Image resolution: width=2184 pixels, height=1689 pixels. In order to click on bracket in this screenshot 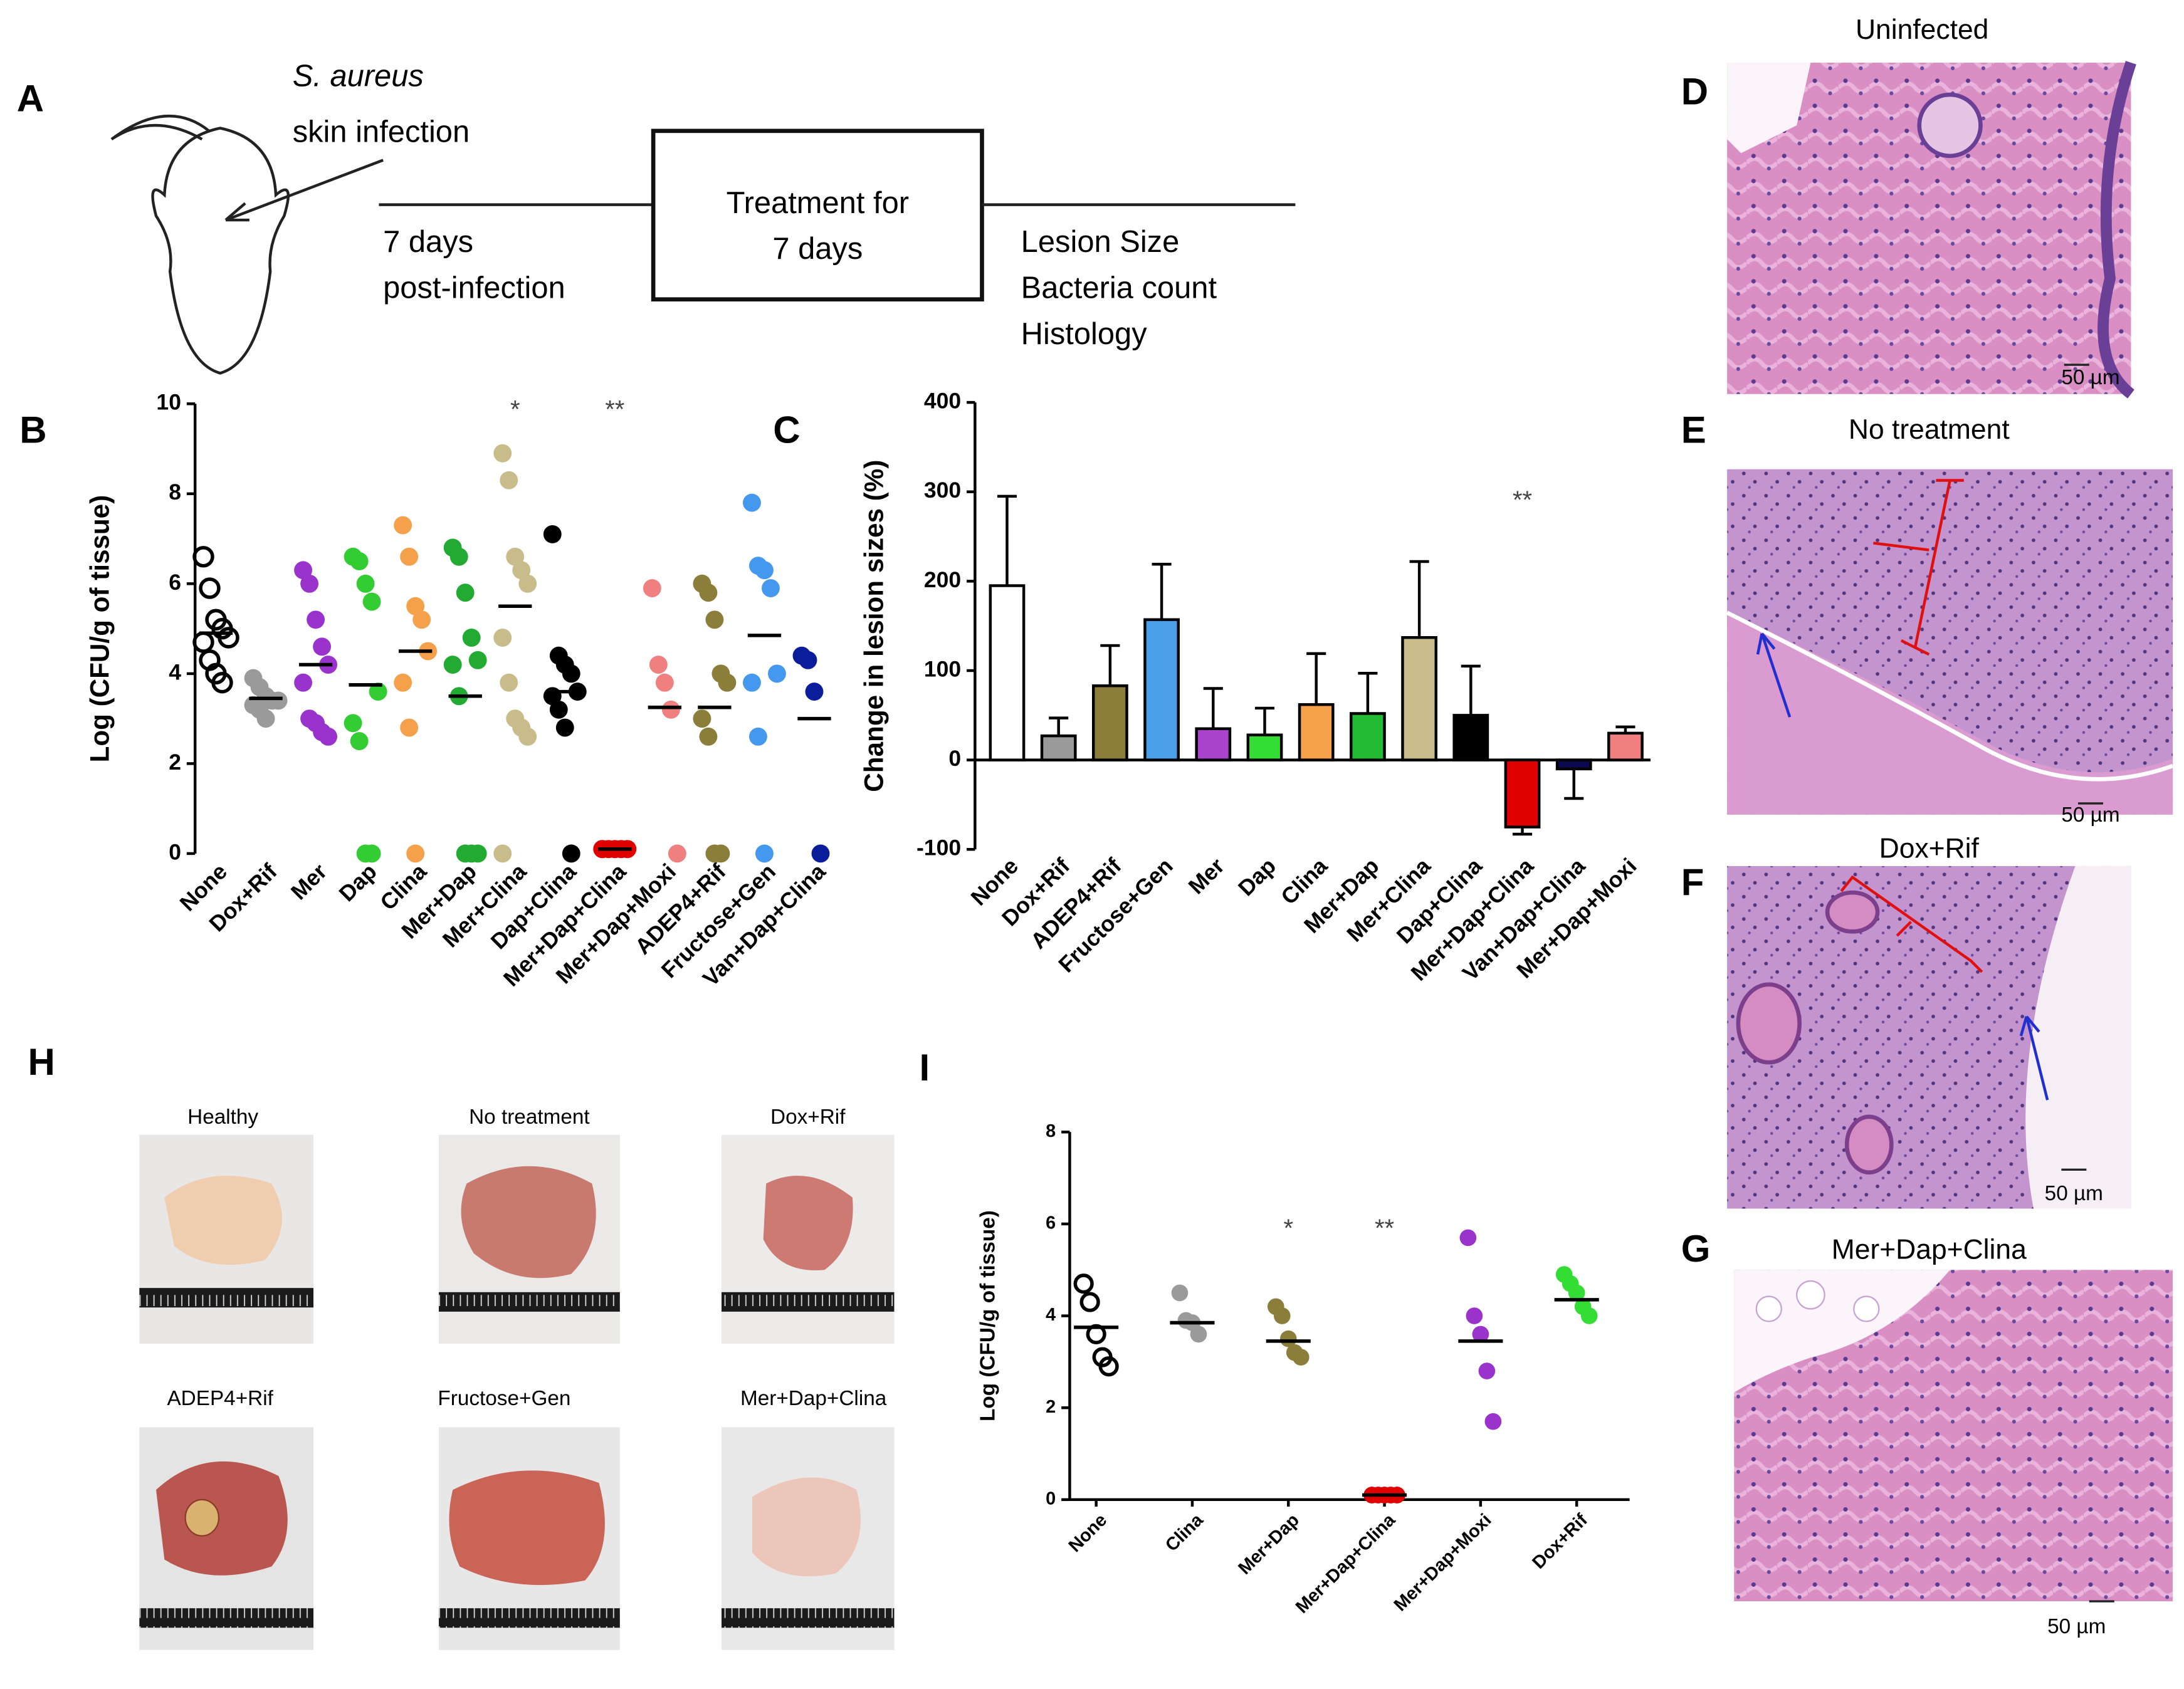, I will do `click(1912, 924)`.